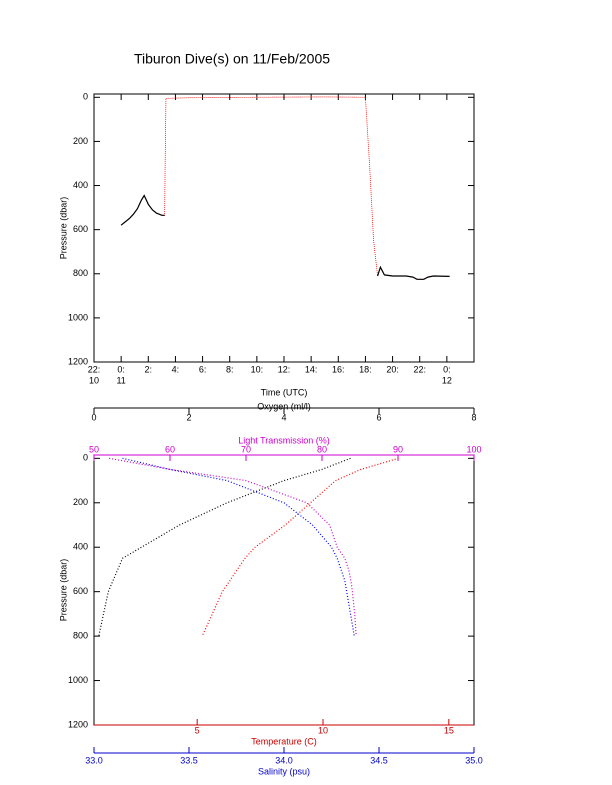 The height and width of the screenshot is (785, 612). What do you see at coordinates (284, 440) in the screenshot?
I see `x-axis-label: Light Transmission (%)` at bounding box center [284, 440].